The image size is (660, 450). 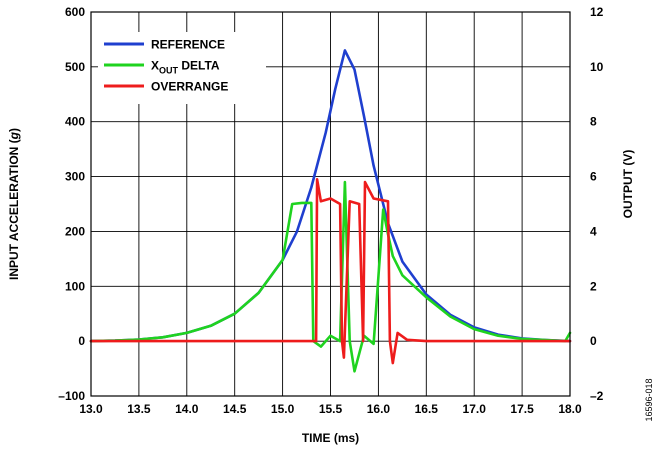 What do you see at coordinates (71, 204) in the screenshot?
I see `y-tick-labels: –100 0 100 200 300 400 500 600` at bounding box center [71, 204].